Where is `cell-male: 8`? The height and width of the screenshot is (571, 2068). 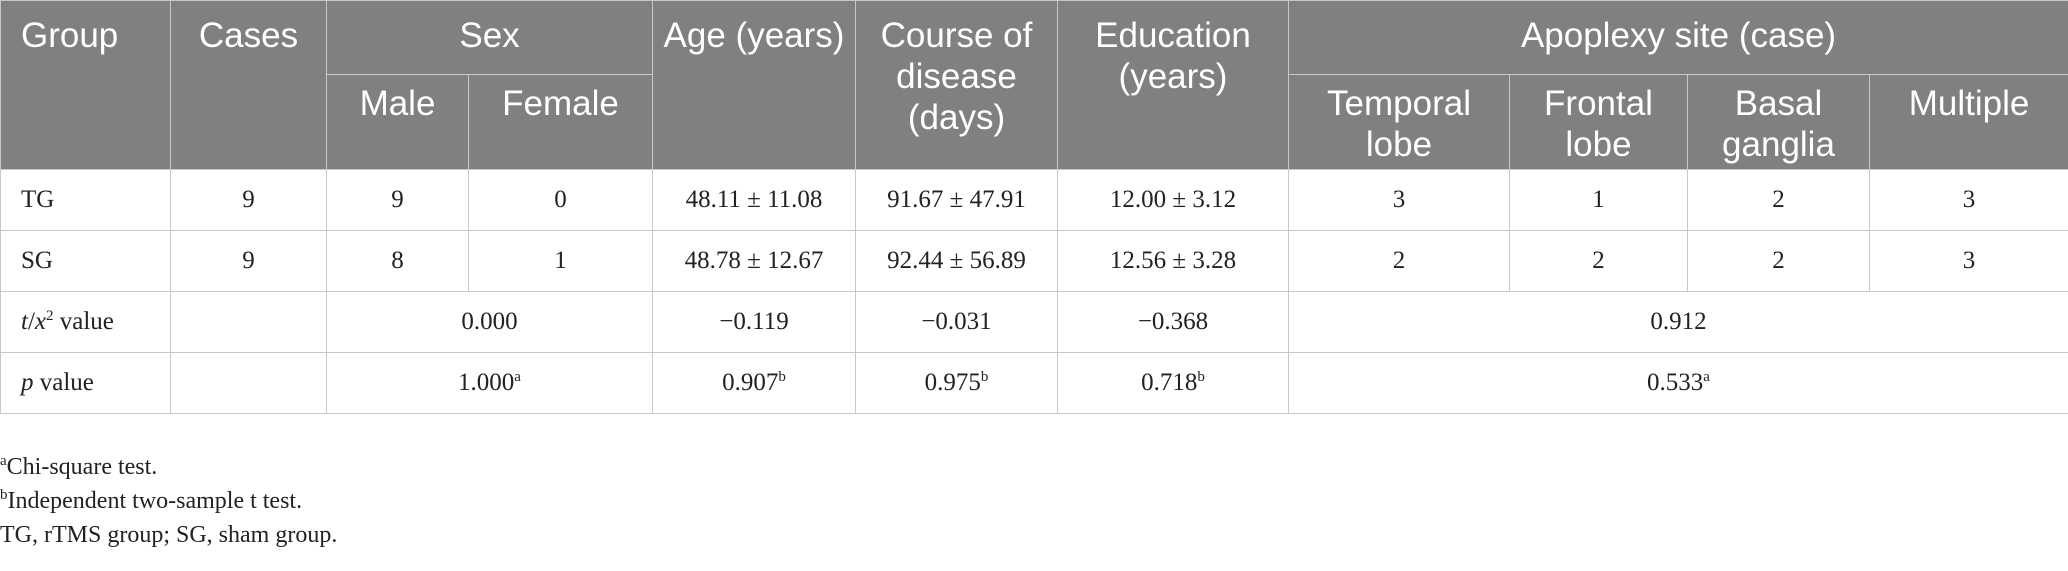 cell-male: 8 is located at coordinates (397, 261).